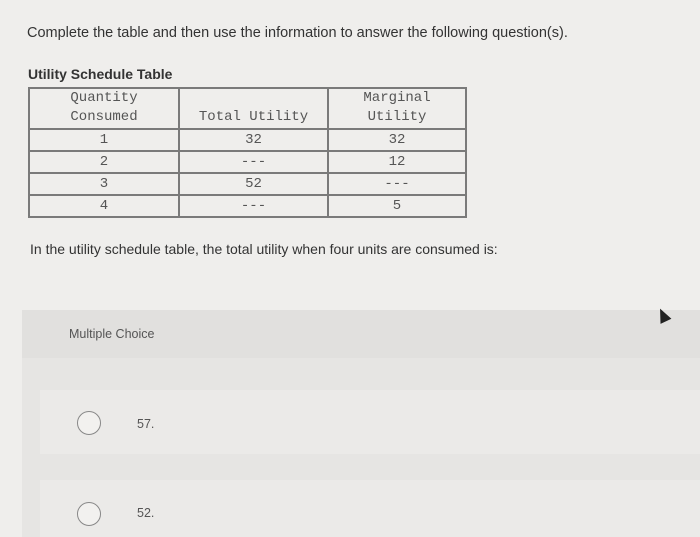 The width and height of the screenshot is (700, 537). What do you see at coordinates (397, 108) in the screenshot?
I see `header-marginal-utility: Marginal Utility` at bounding box center [397, 108].